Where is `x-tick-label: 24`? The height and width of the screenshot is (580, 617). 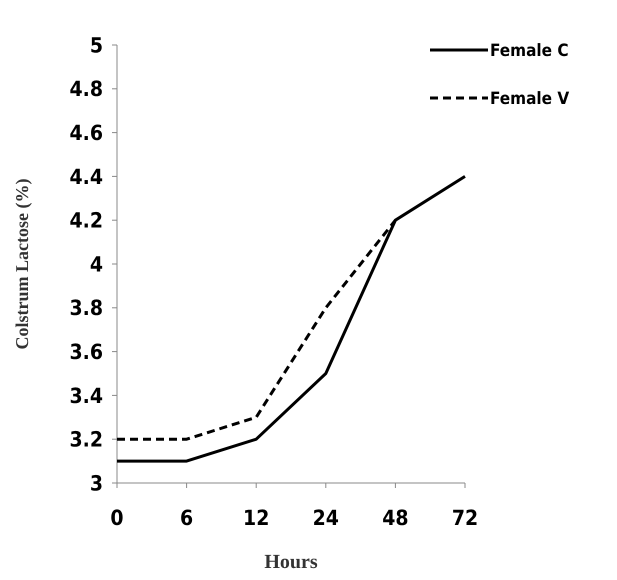
x-tick-label: 24 is located at coordinates (325, 518).